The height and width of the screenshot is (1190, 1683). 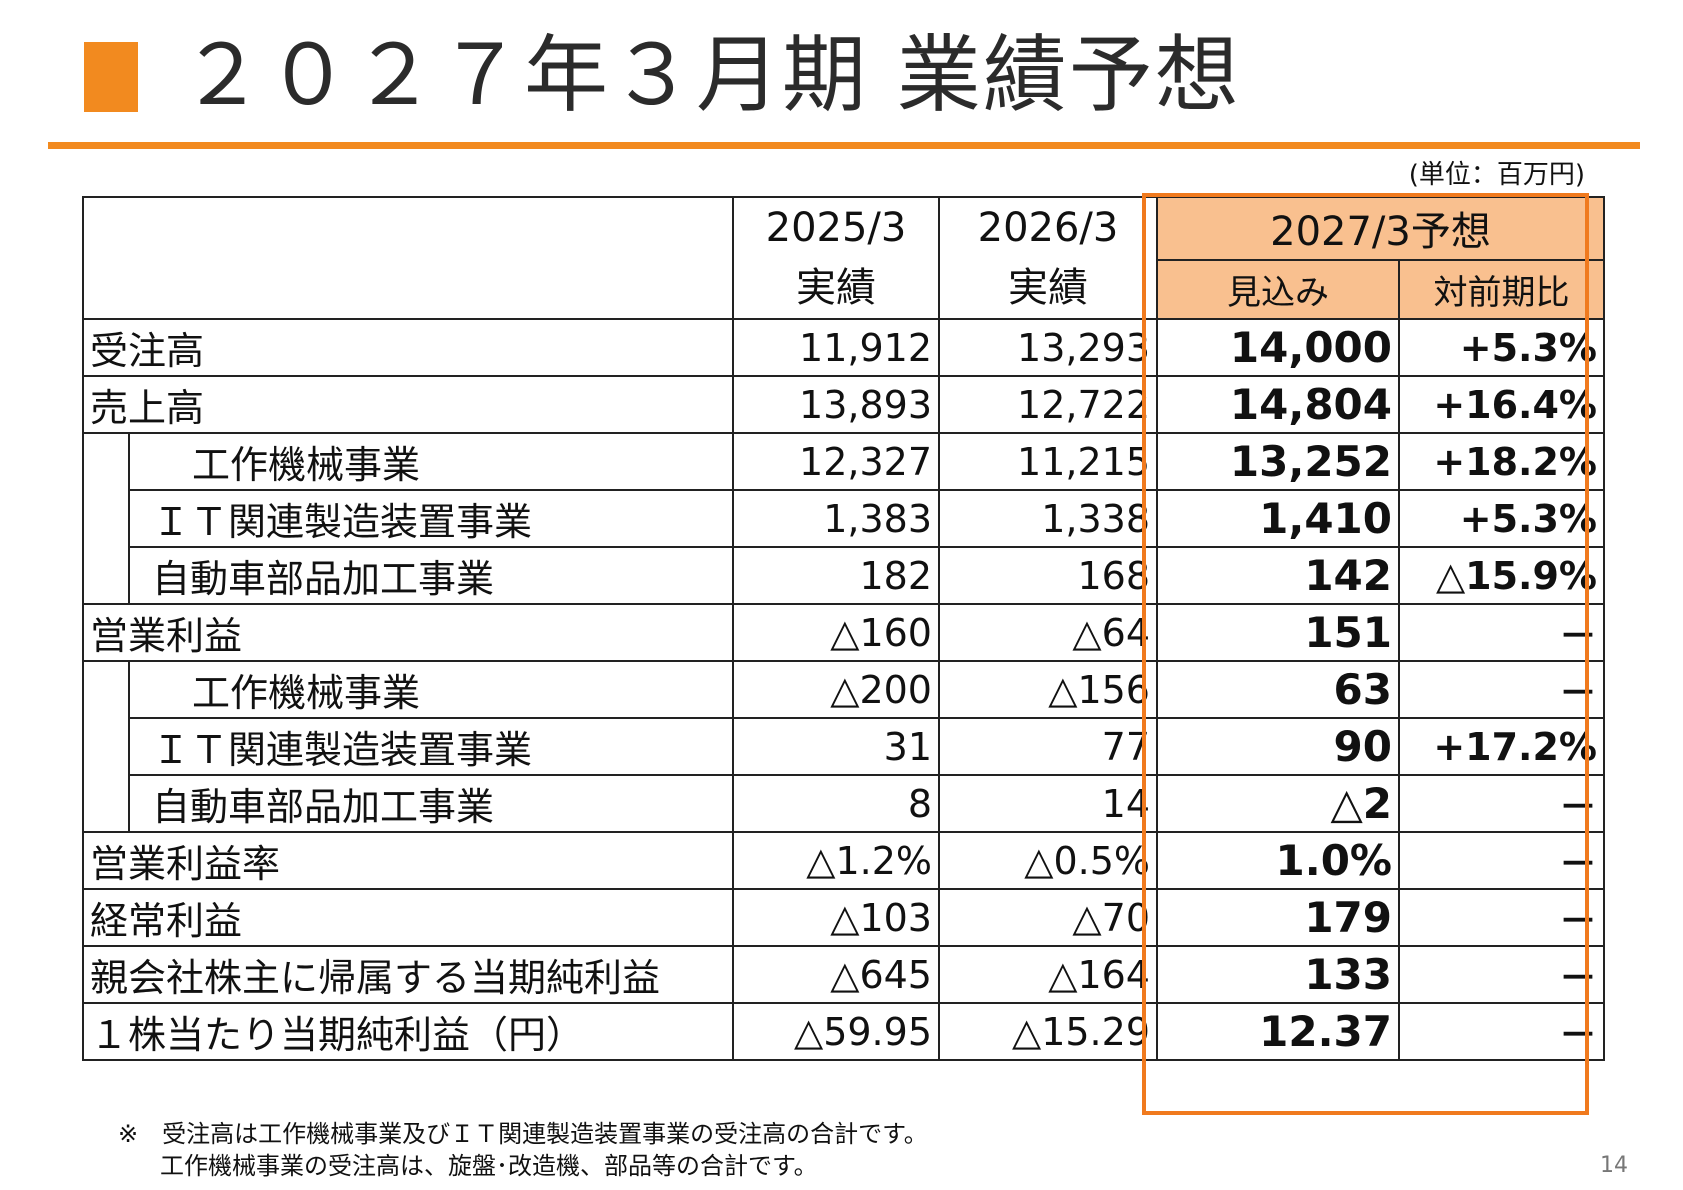 What do you see at coordinates (1278, 1031) in the screenshot?
I see `value-forecast: 12.37` at bounding box center [1278, 1031].